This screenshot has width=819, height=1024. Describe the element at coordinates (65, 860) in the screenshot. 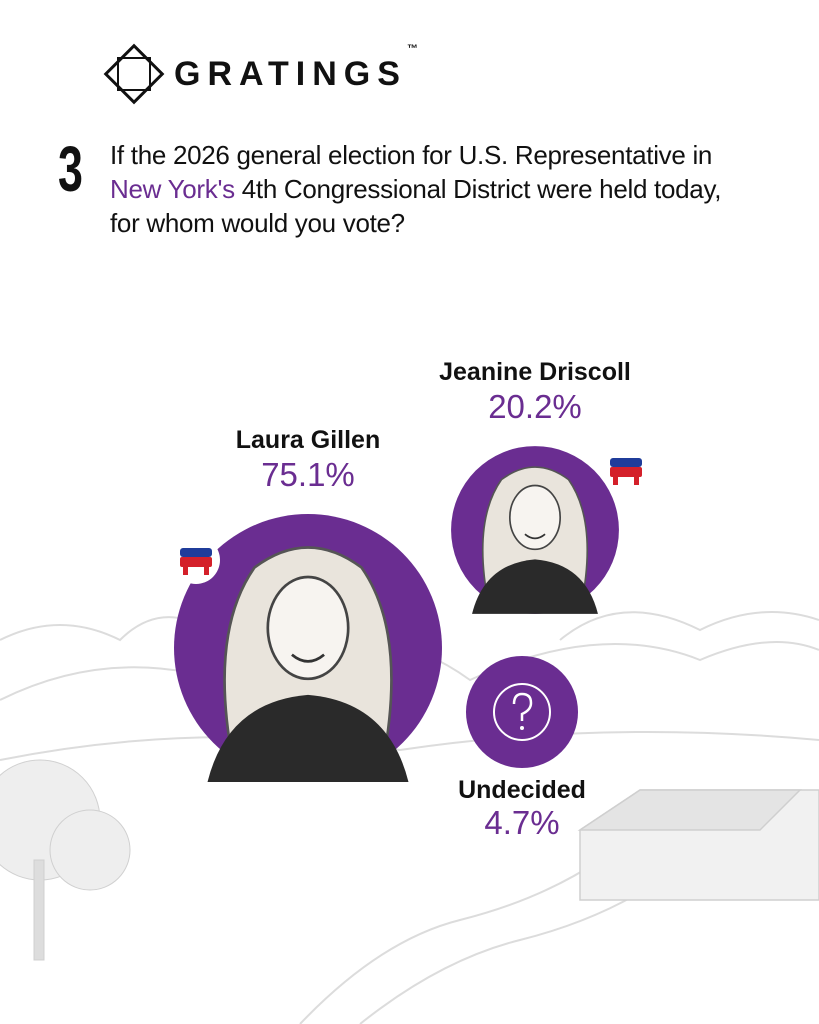

I see `tree` at that location.